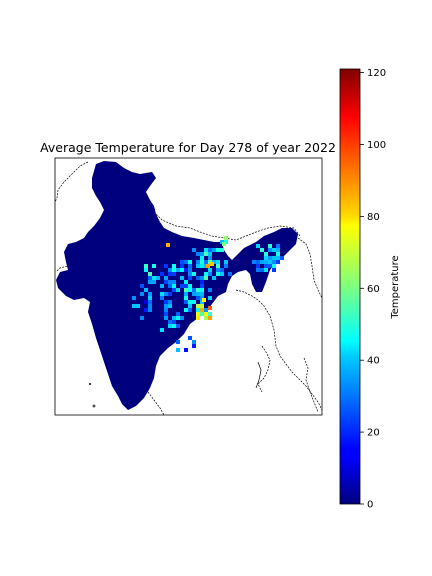 Image resolution: width=432 pixels, height=576 pixels. Describe the element at coordinates (376, 145) in the screenshot. I see `colorbar-tick-label: 100` at that location.